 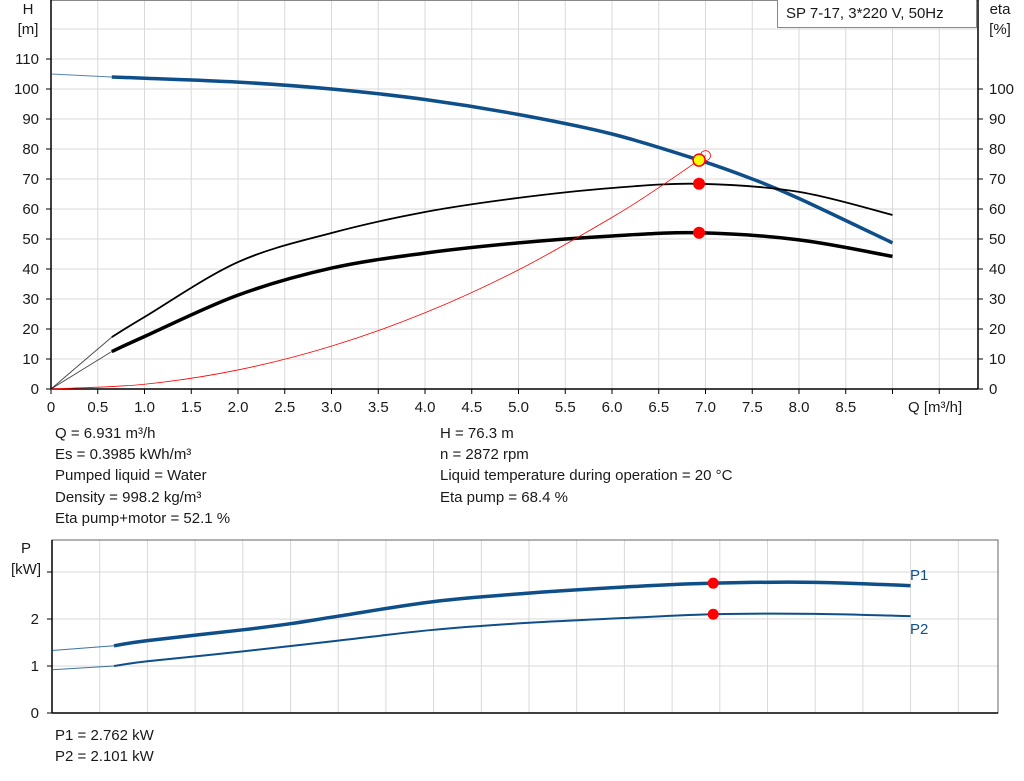 What do you see at coordinates (1001, 89) in the screenshot?
I see `y2-tick-label: 100` at bounding box center [1001, 89].